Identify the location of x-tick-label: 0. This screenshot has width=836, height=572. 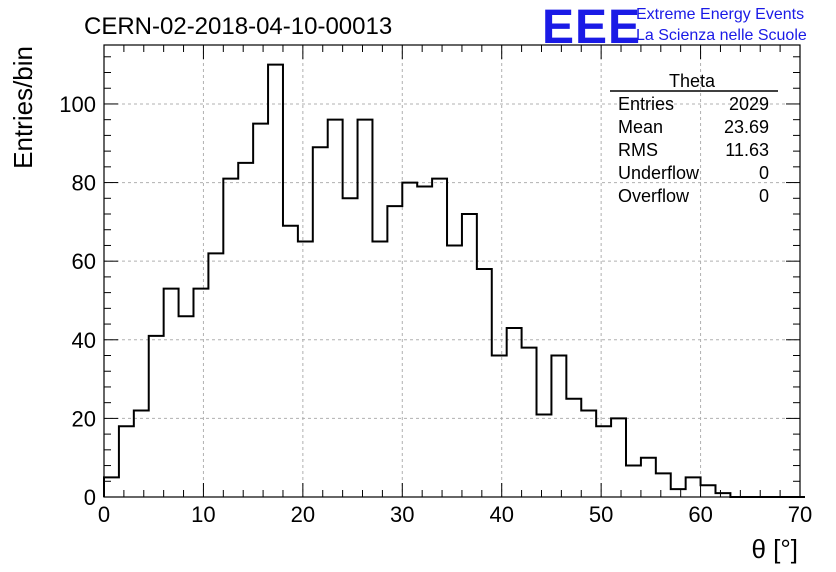
(104, 514).